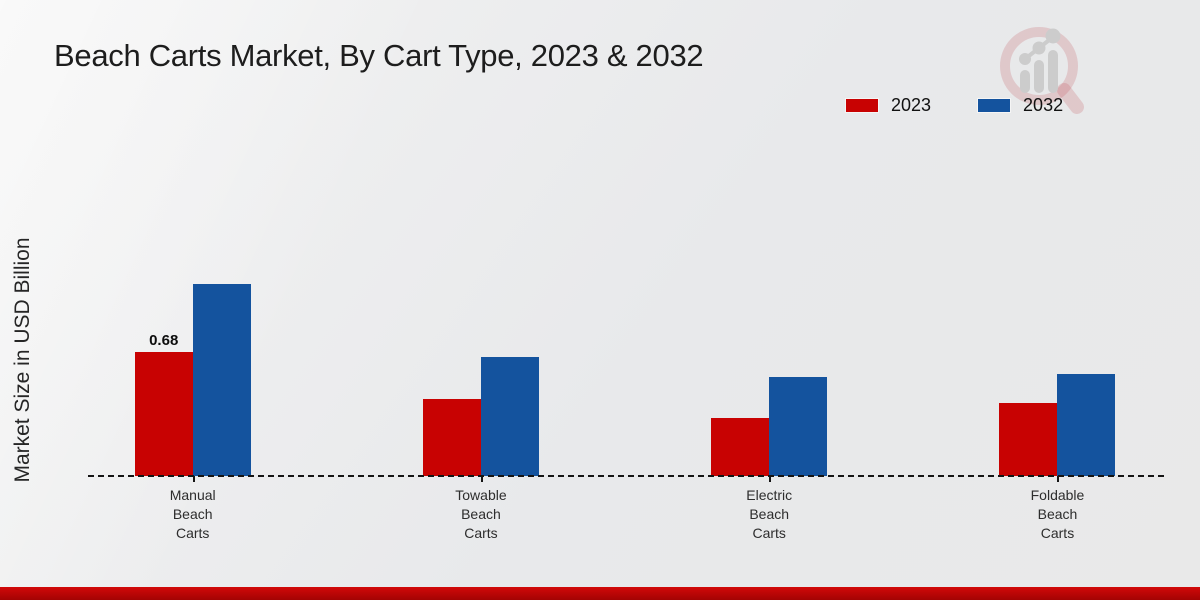 The image size is (1200, 600). Describe the element at coordinates (451, 437) in the screenshot. I see `bar-2023-towable-beach-carts` at that location.